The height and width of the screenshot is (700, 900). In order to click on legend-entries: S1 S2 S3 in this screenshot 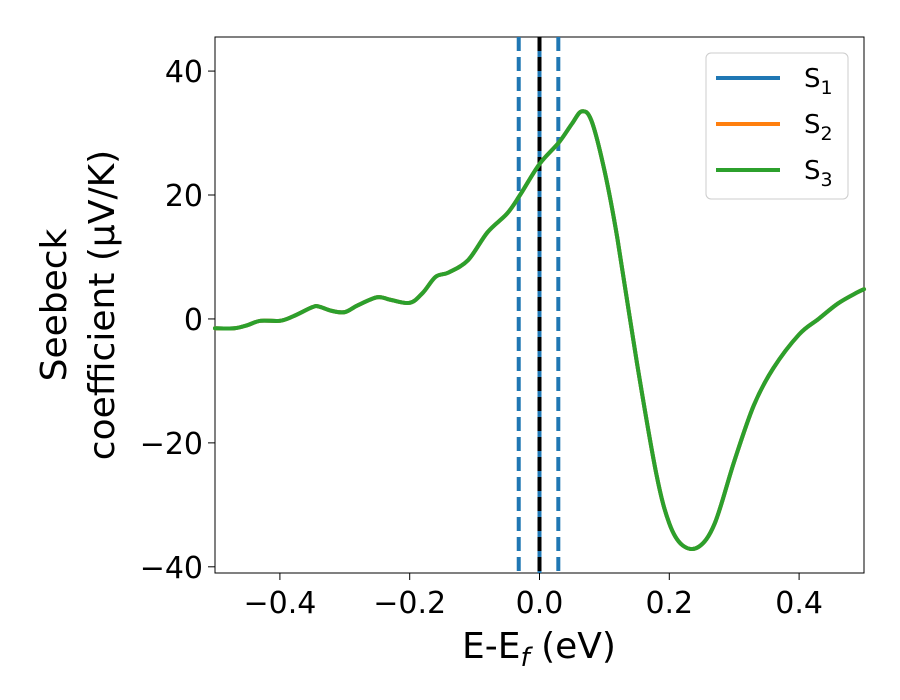, I will do `click(774, 127)`.